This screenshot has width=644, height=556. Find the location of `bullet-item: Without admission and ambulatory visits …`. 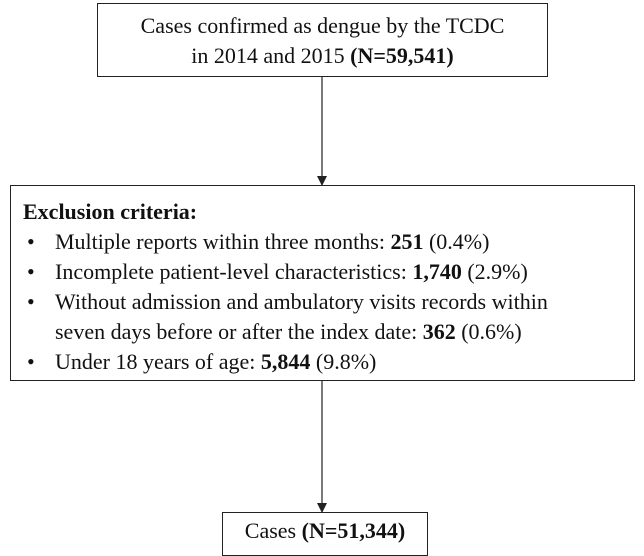

bullet-item: Without admission and ambulatory visits … is located at coordinates (328, 317).